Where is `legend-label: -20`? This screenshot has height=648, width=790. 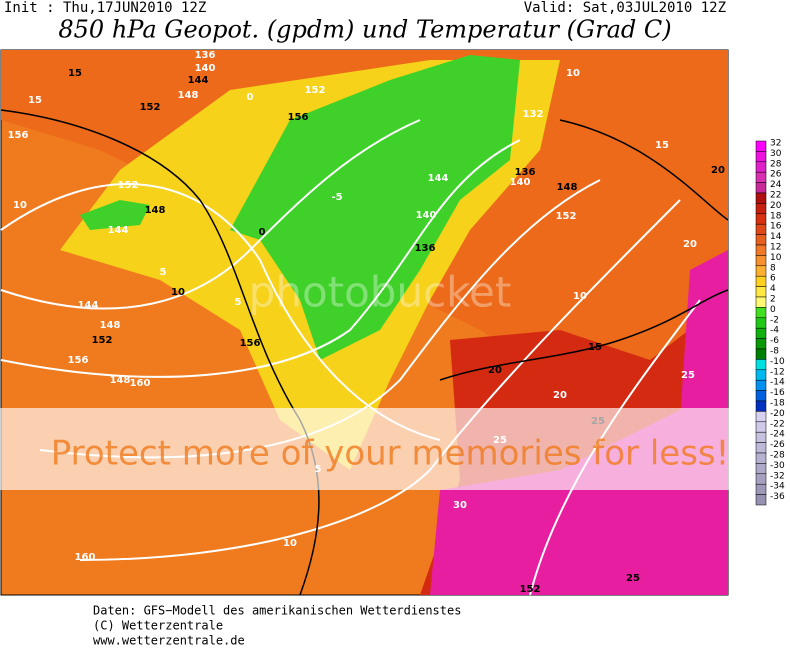
legend-label: -20 is located at coordinates (777, 414).